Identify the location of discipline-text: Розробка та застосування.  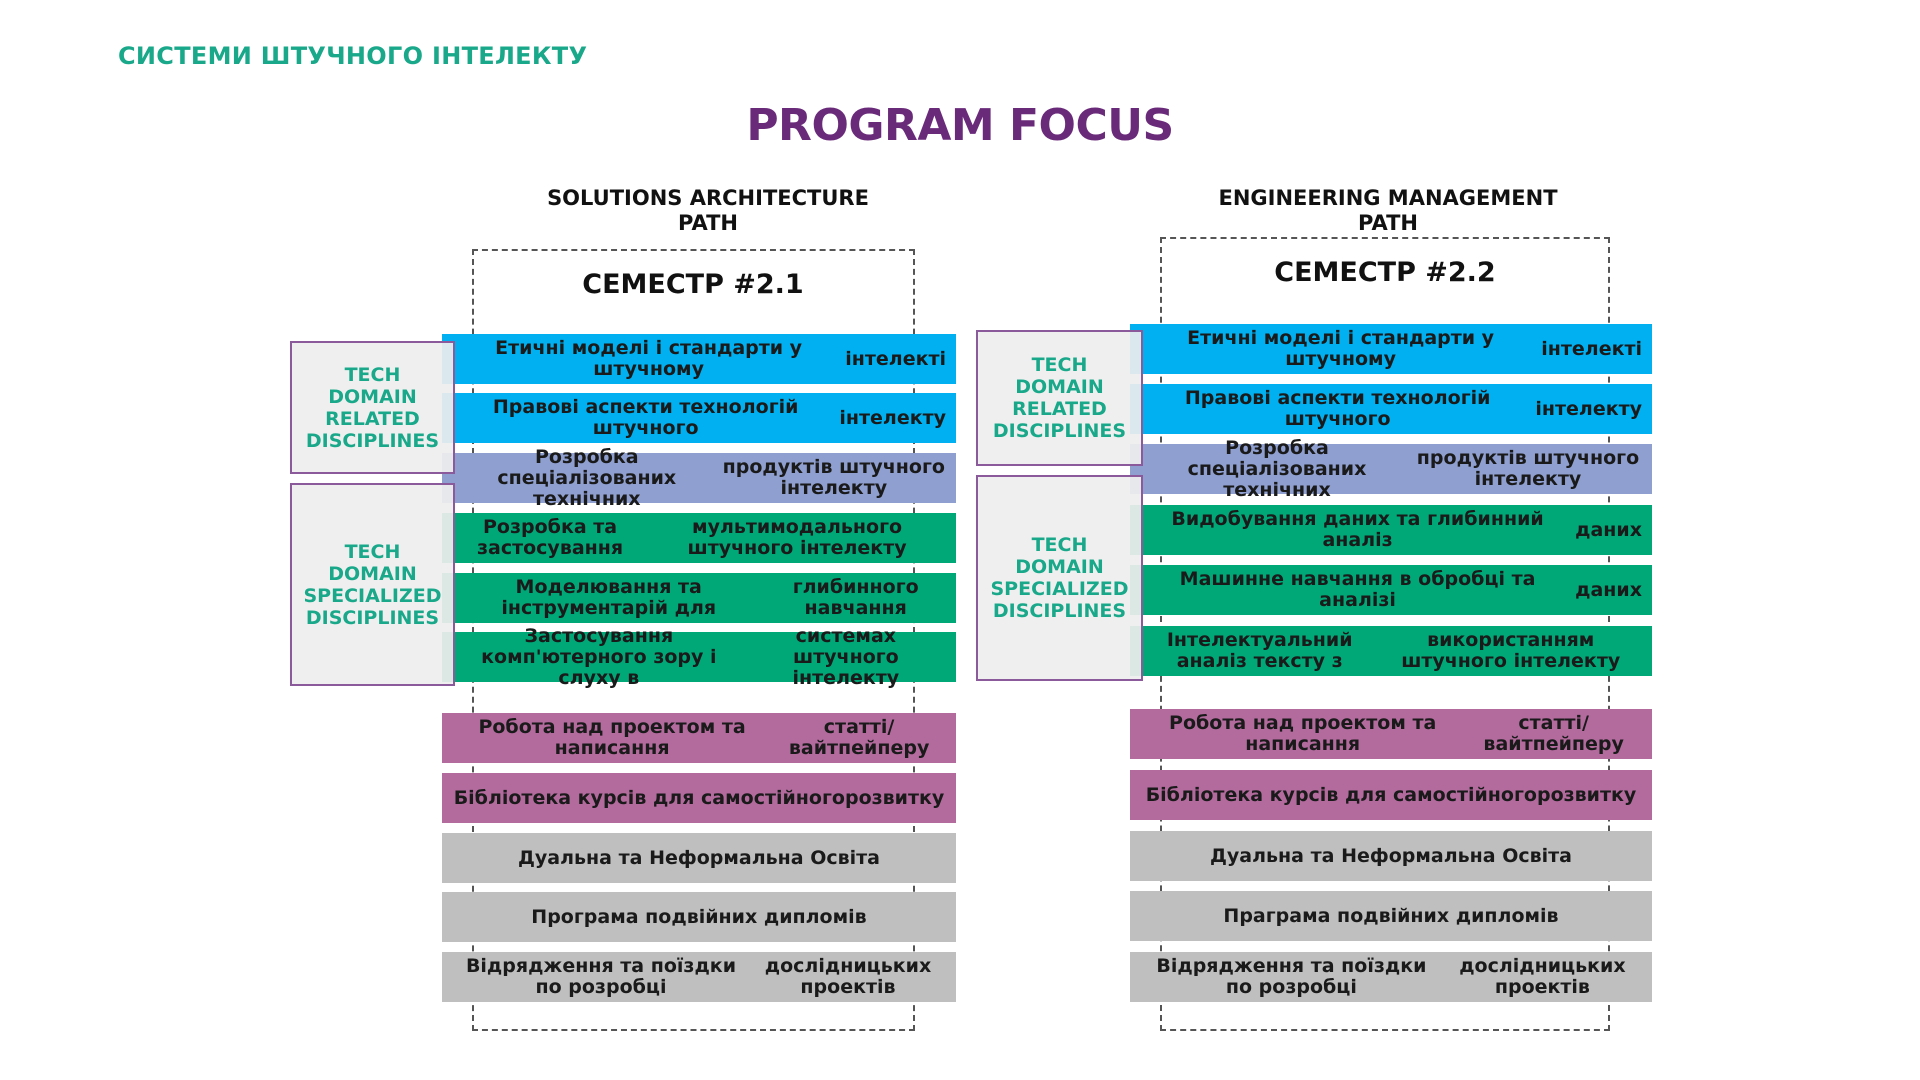
(550, 537).